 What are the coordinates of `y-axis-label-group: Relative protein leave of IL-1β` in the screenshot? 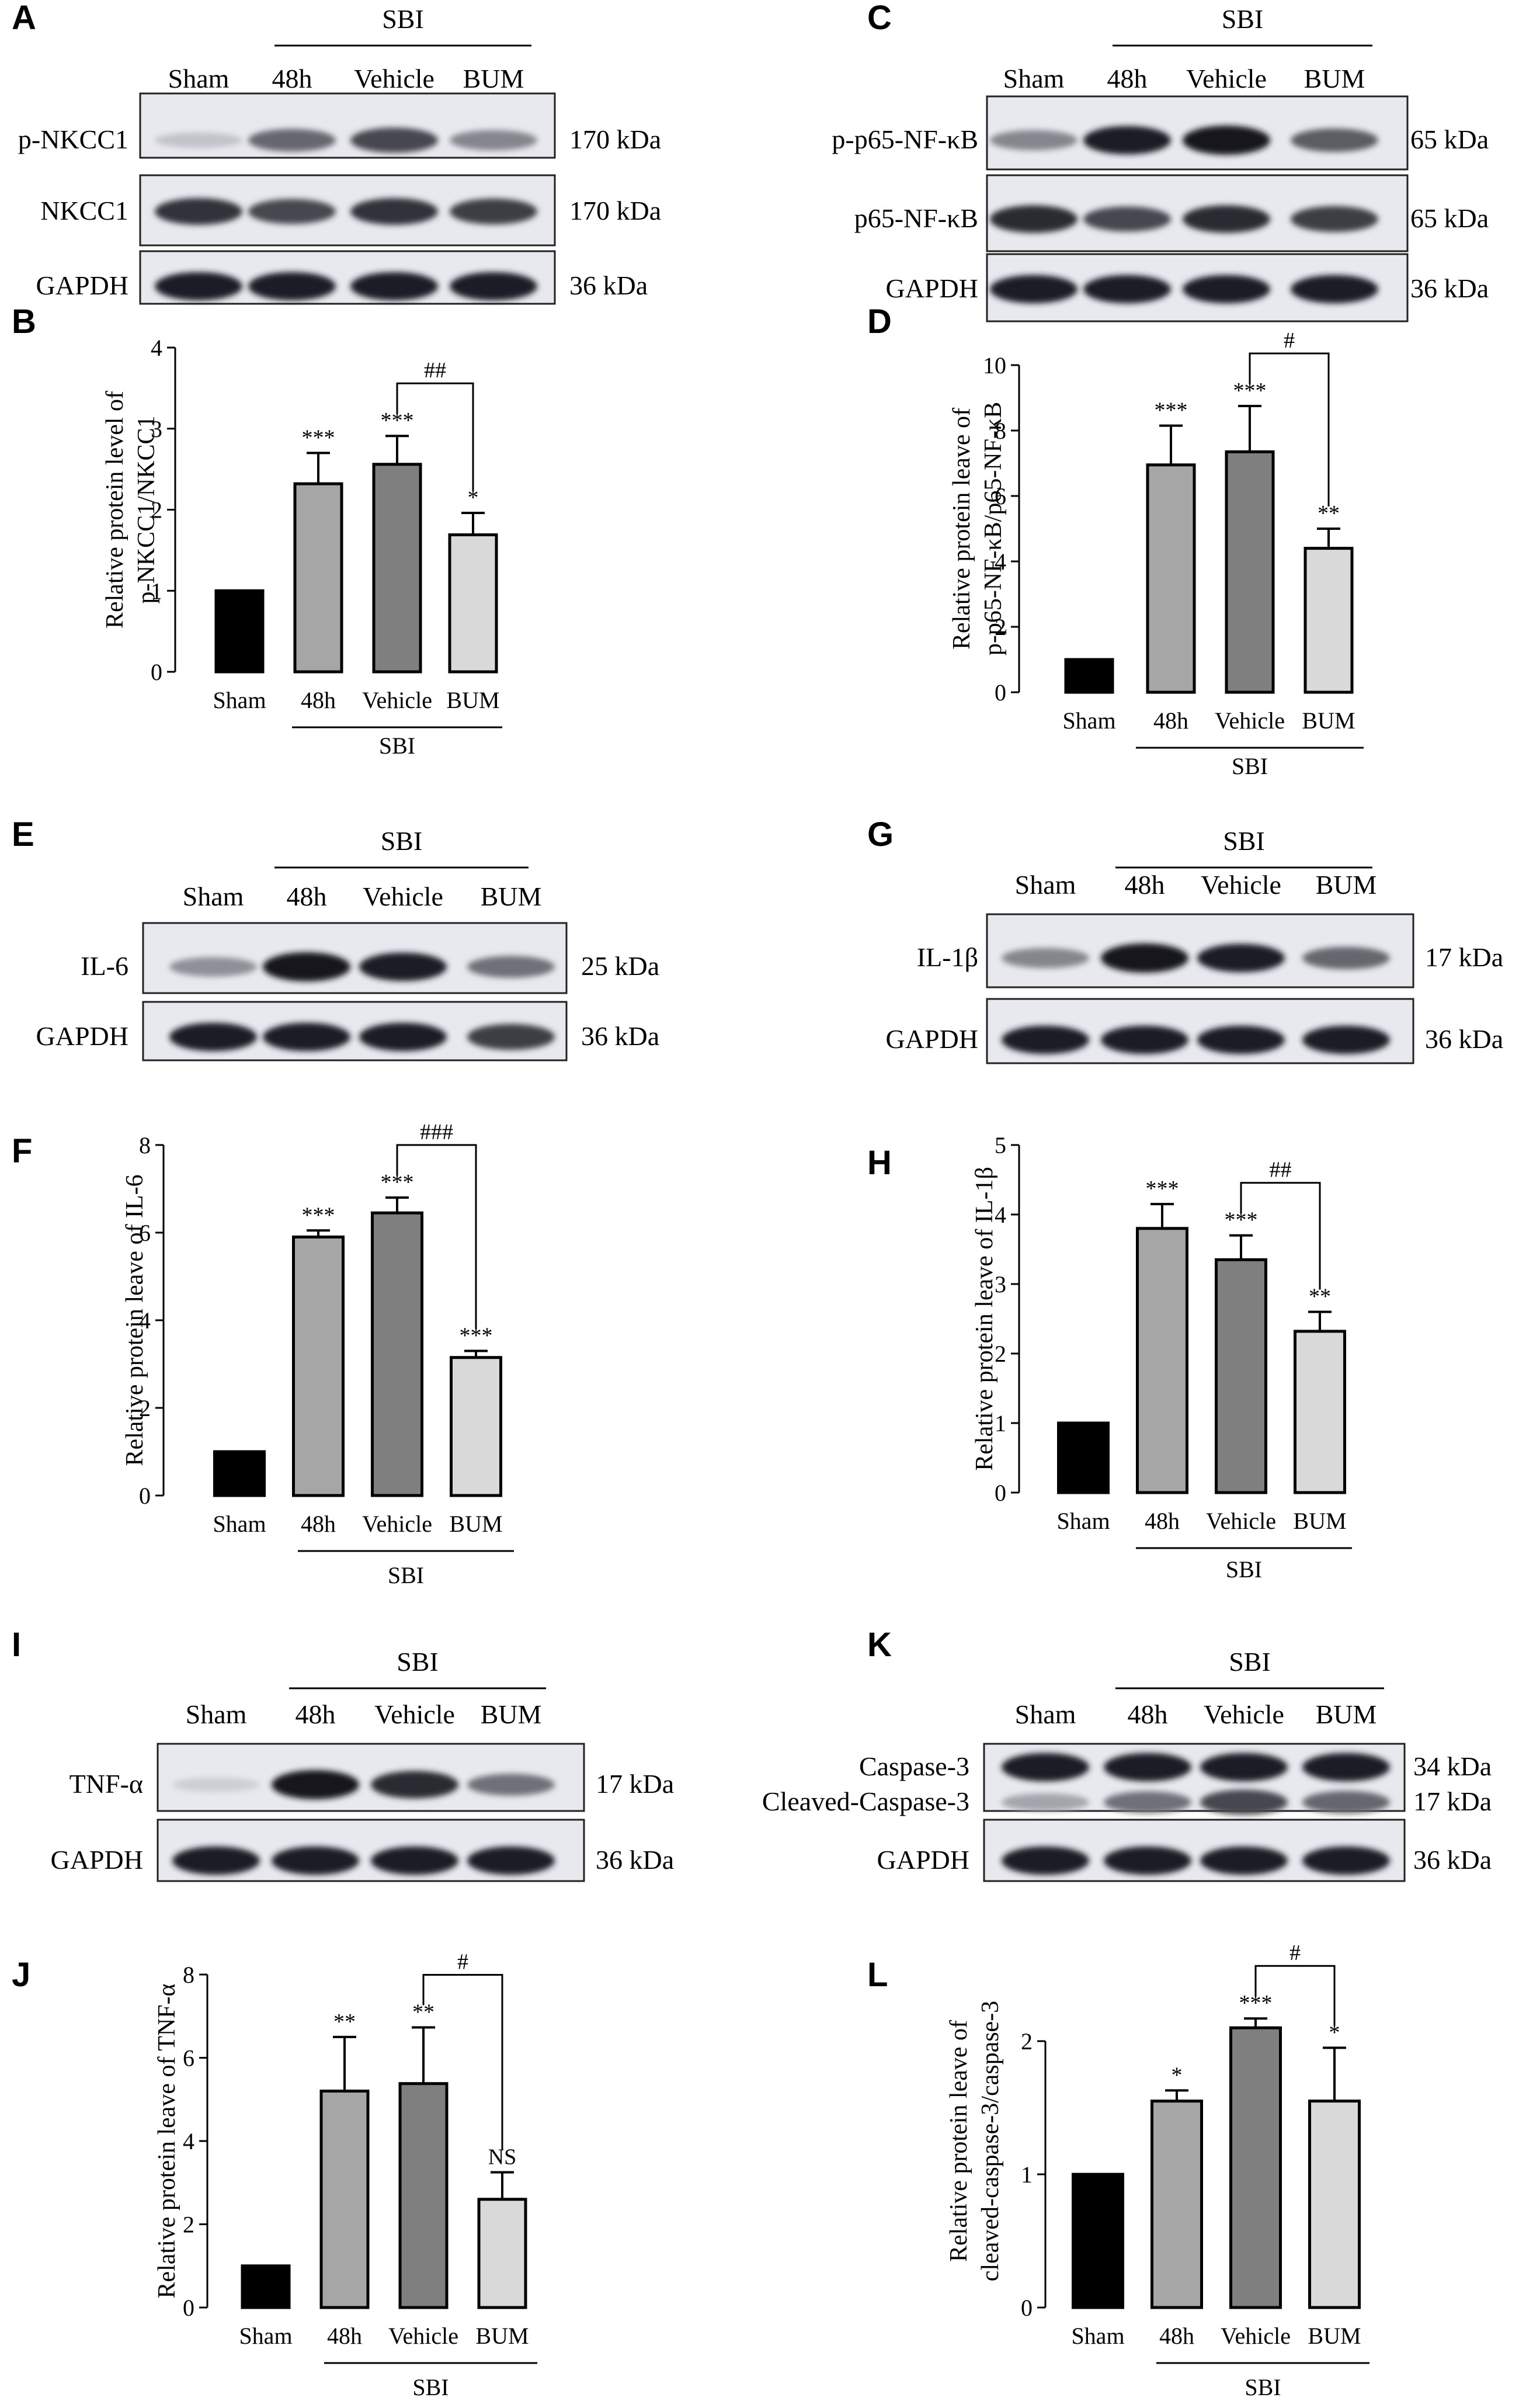 It's located at (984, 1319).